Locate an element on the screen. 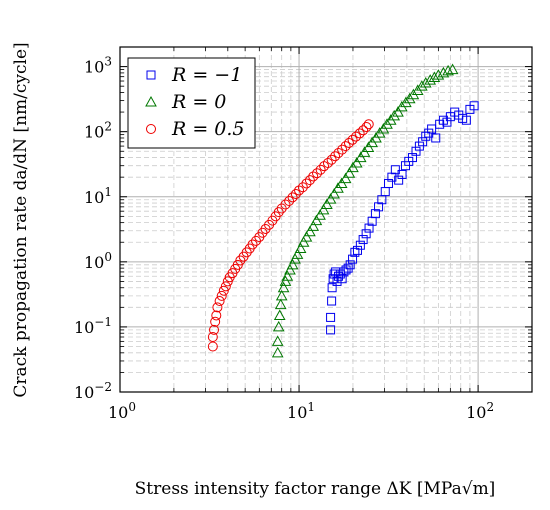 This screenshot has width=550, height=510. x-axis-label: Stress intensity factor range ΔK [MPa√m] is located at coordinates (315, 489).